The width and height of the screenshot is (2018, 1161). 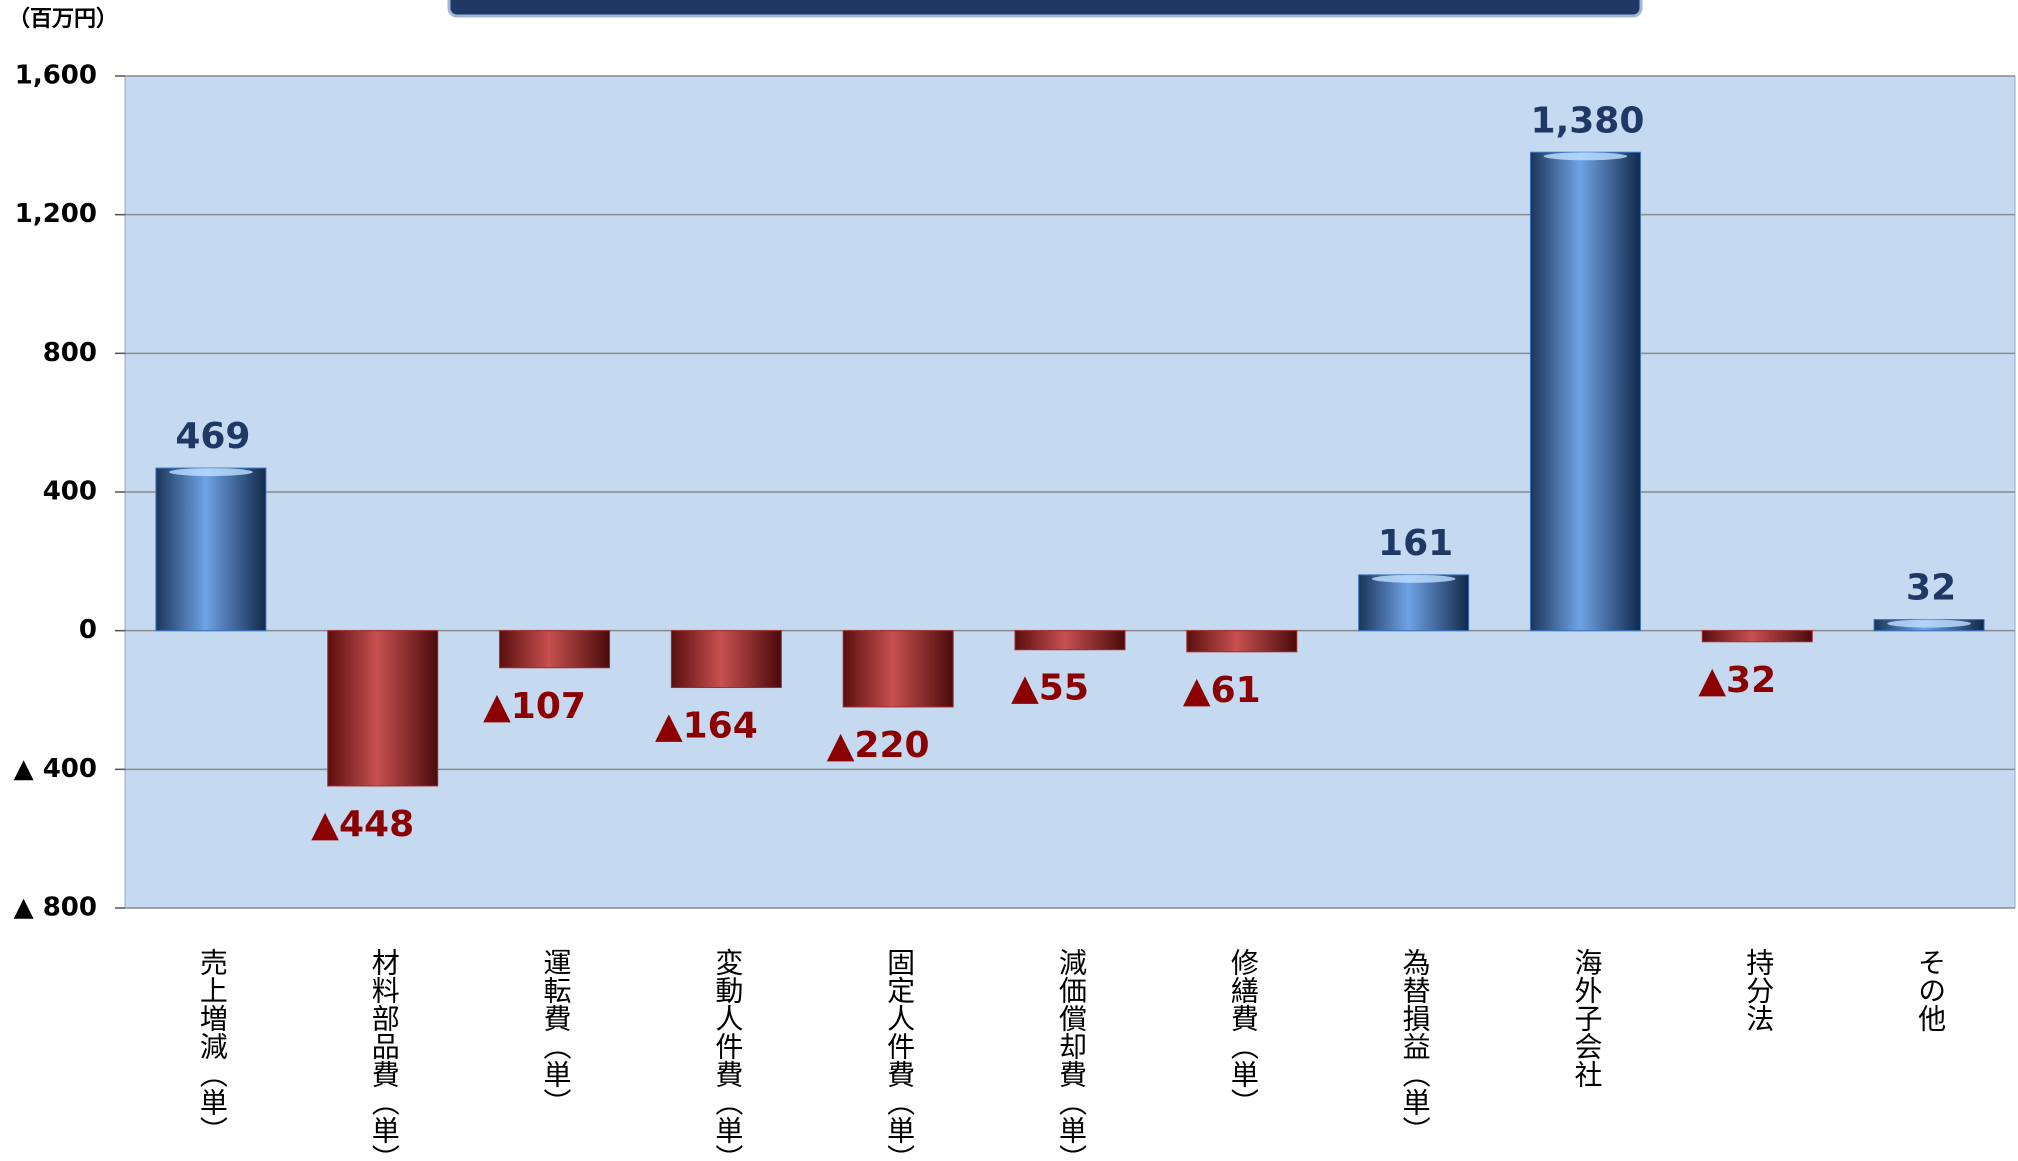 What do you see at coordinates (70, 492) in the screenshot?
I see `y-tick-label: 400` at bounding box center [70, 492].